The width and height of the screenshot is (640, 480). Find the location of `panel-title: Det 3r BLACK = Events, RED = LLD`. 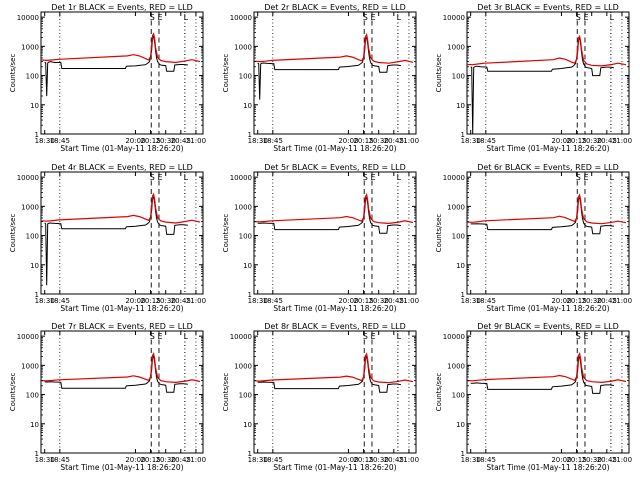

panel-title: Det 3r BLACK = Events, RED = LLD is located at coordinates (548, 7).